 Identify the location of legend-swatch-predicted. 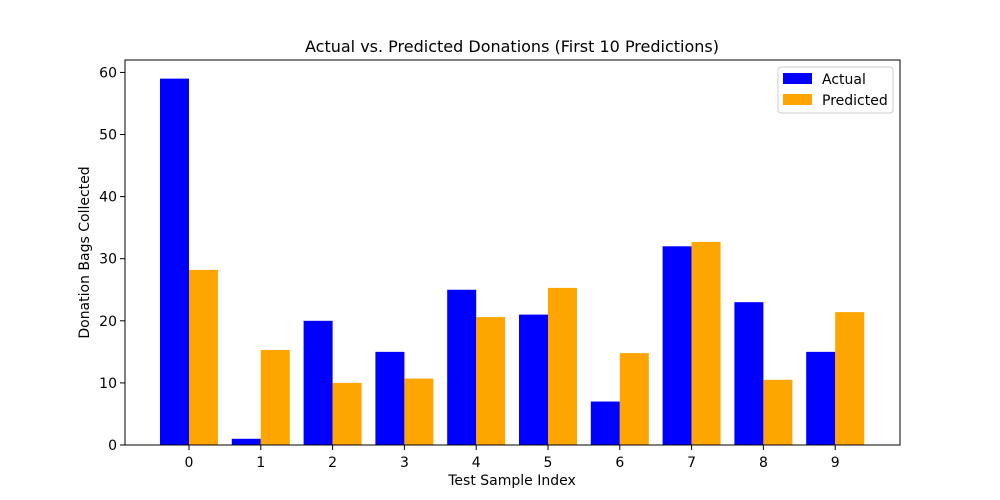
(797, 99).